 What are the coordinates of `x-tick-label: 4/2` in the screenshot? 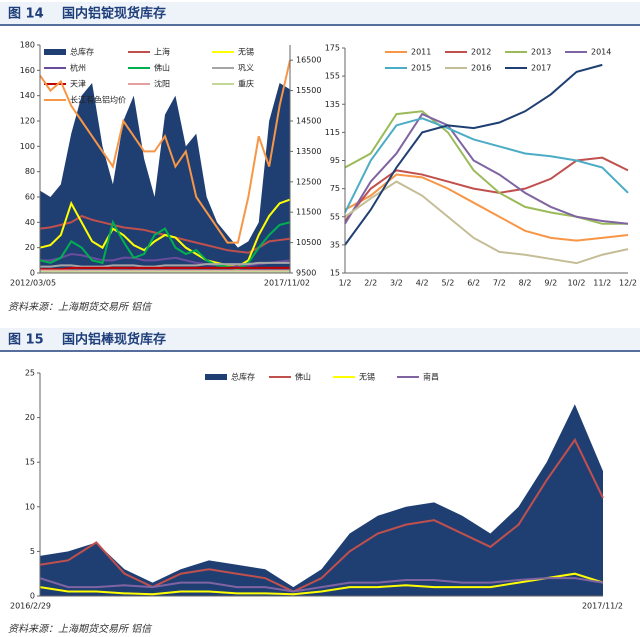 It's located at (422, 283).